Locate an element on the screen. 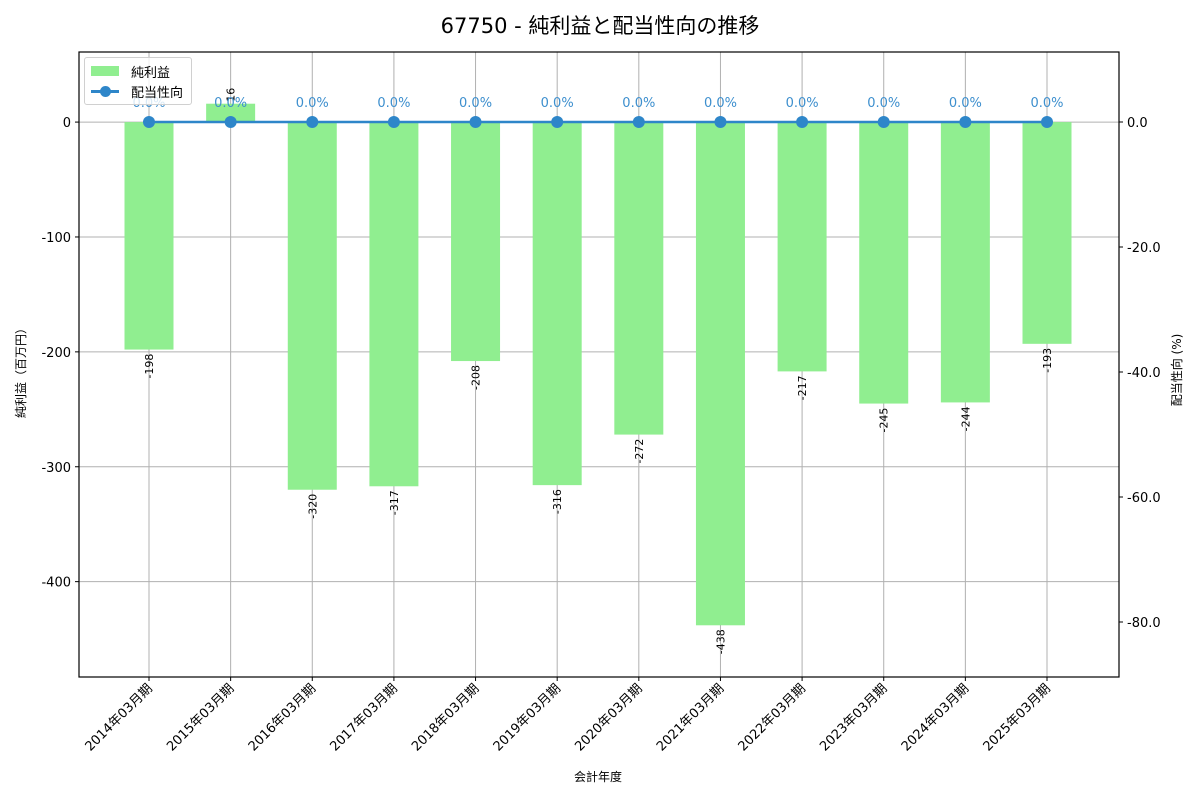  right-tick-label: 0.0 is located at coordinates (1137, 123).